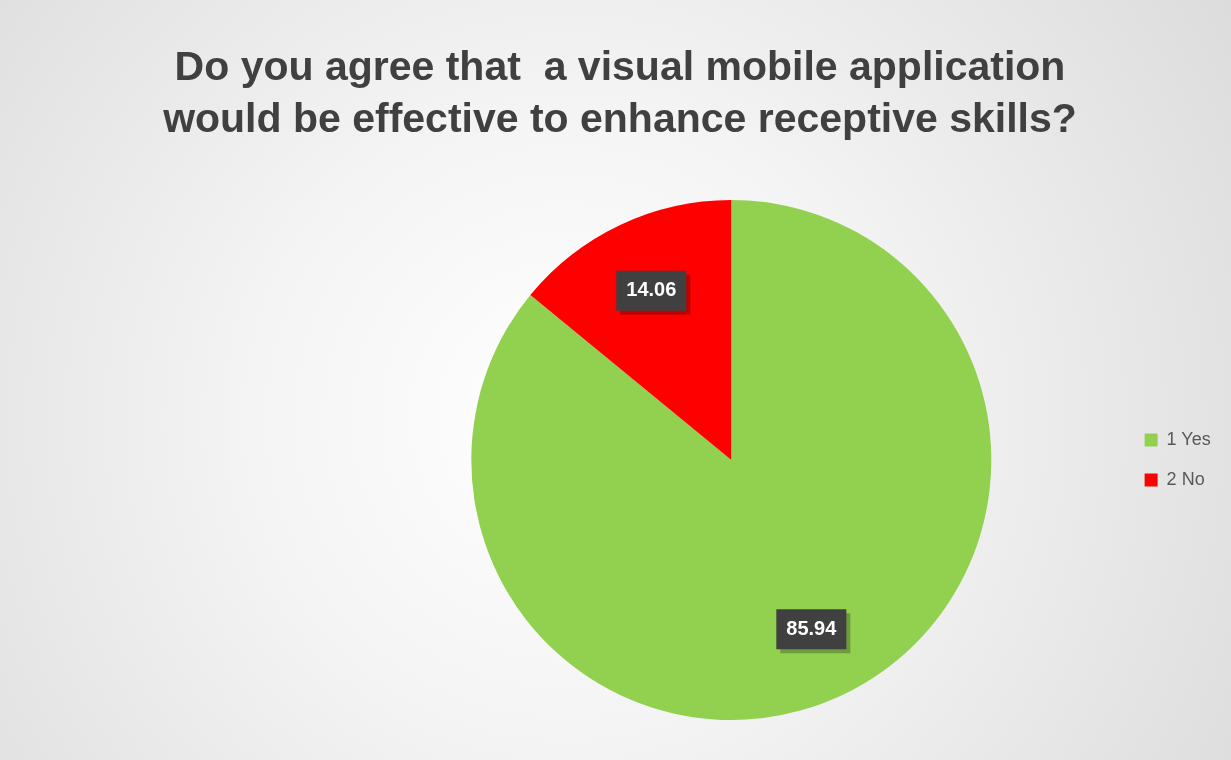 The height and width of the screenshot is (760, 1231). Describe the element at coordinates (620, 92) in the screenshot. I see `chart-title: Do you agree that a visual mobile application would be effective to enhance receptive skills?` at that location.